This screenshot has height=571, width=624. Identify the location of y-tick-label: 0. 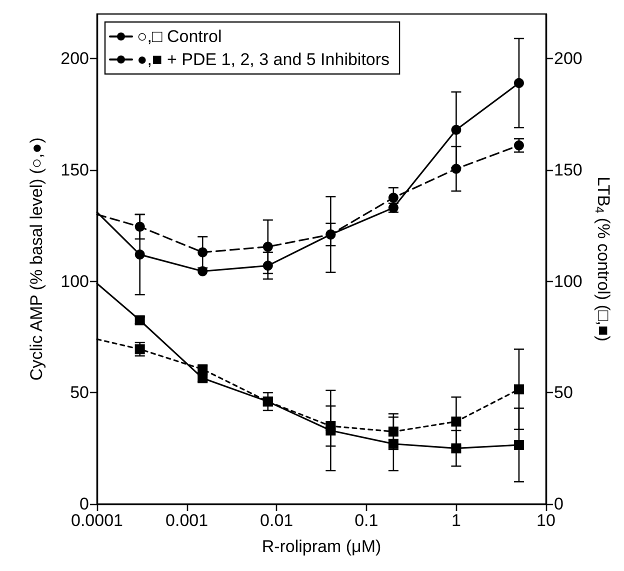
(84, 504).